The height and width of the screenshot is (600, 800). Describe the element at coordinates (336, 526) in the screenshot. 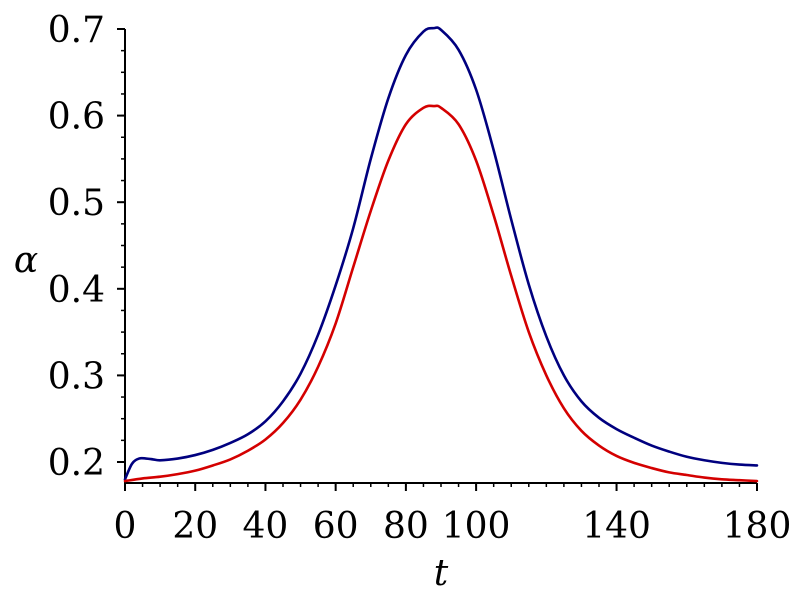

I see `x-tick-label: 60` at that location.